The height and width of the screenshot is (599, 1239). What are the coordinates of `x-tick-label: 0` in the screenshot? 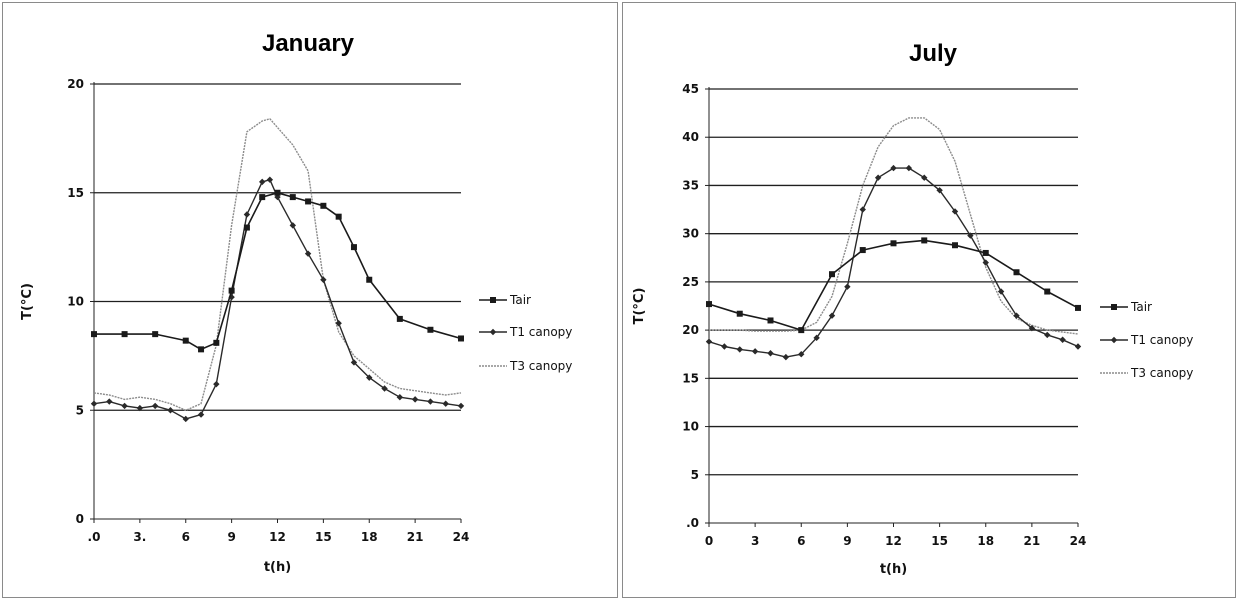 It's located at (709, 541).